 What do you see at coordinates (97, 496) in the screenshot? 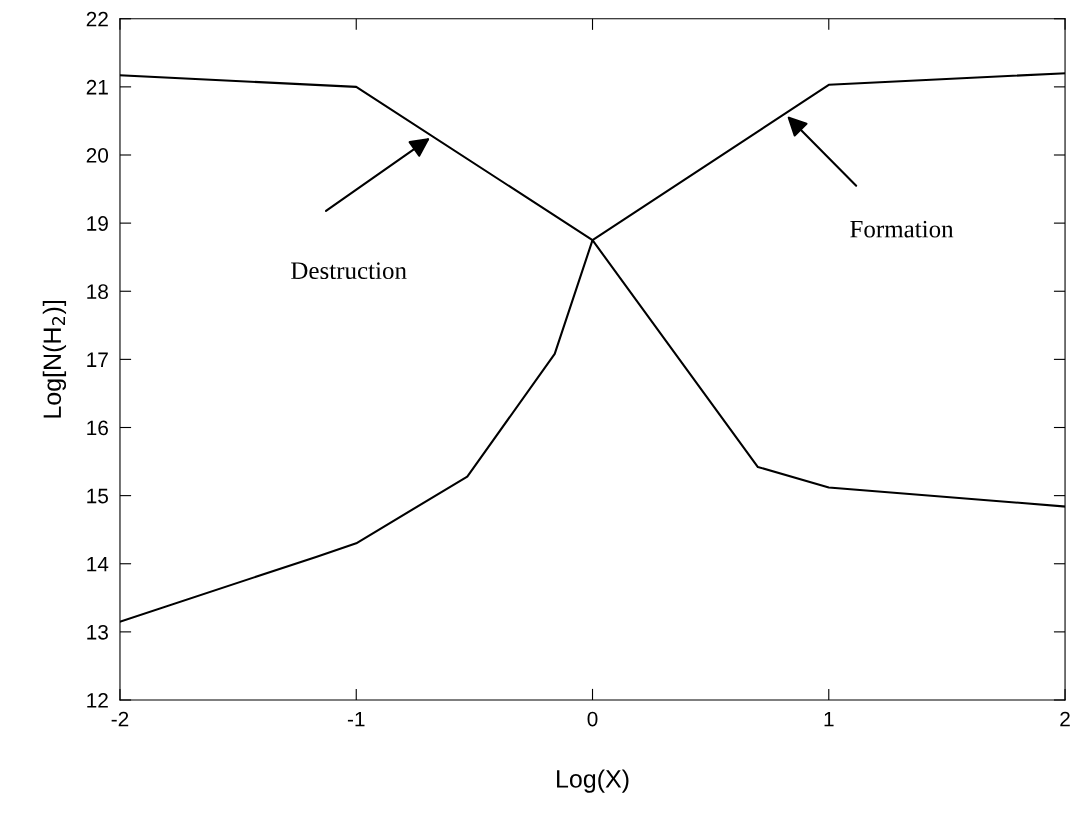
I see `y-tick-label: 15` at bounding box center [97, 496].